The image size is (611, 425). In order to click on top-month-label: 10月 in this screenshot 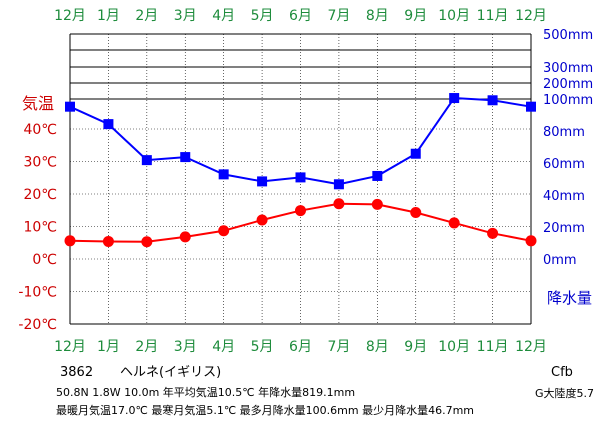, I will do `click(454, 16)`.